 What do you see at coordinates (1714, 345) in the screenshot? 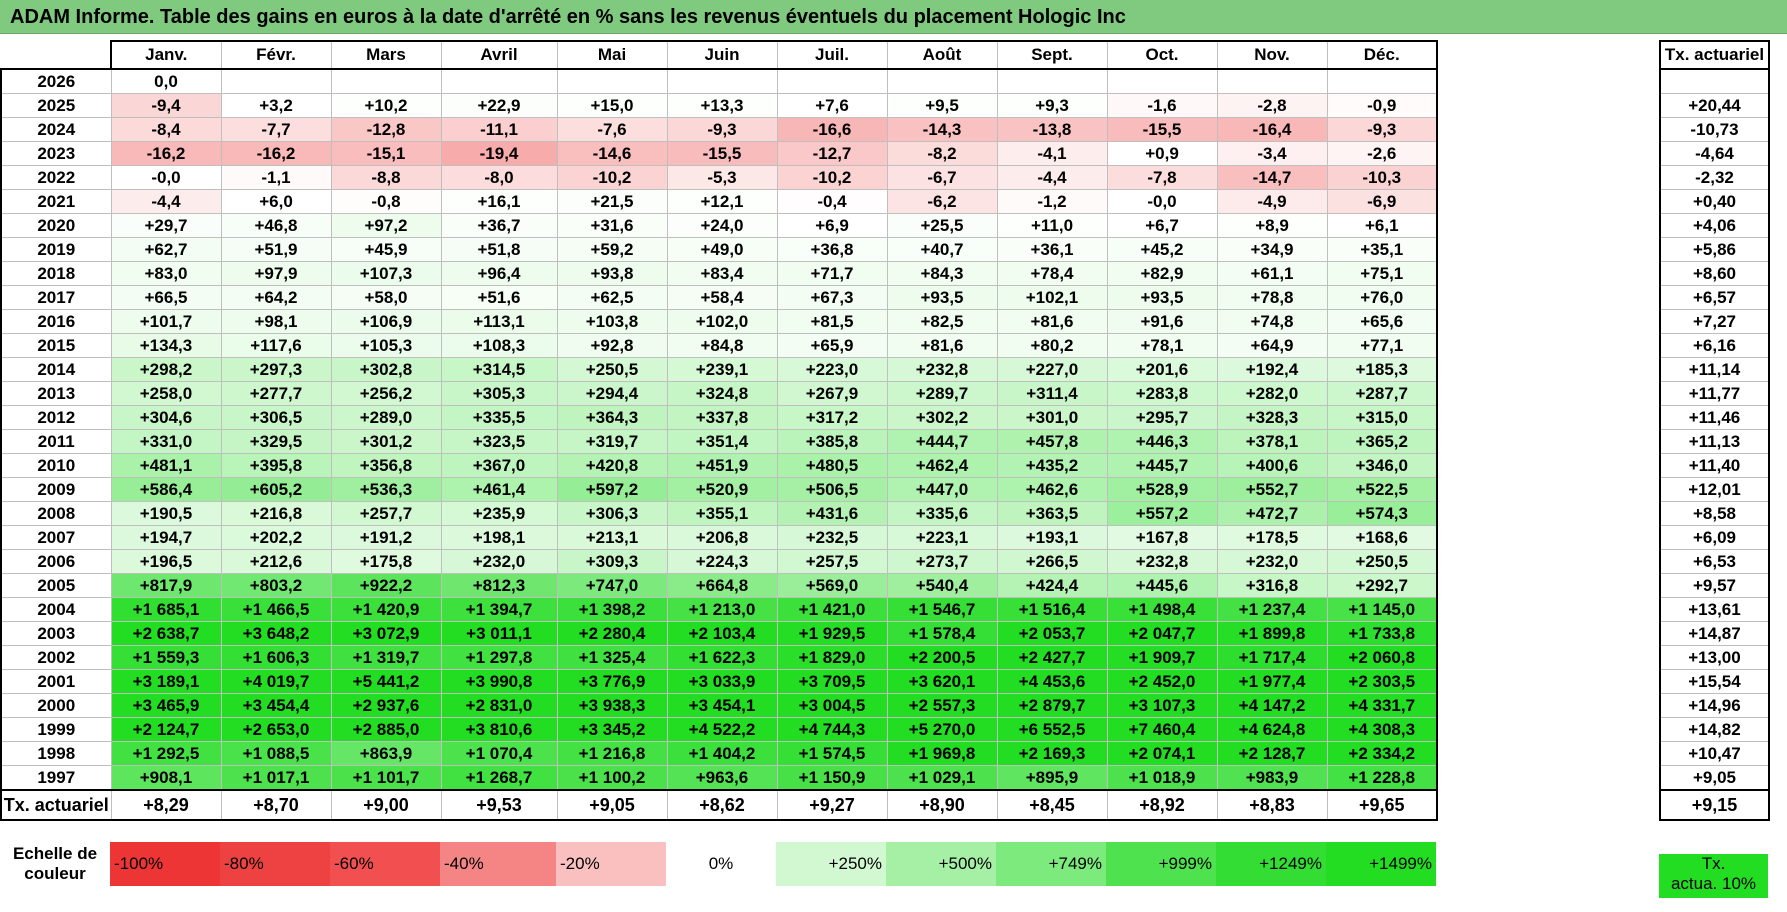
I see `rate-cell: +6,16` at bounding box center [1714, 345].